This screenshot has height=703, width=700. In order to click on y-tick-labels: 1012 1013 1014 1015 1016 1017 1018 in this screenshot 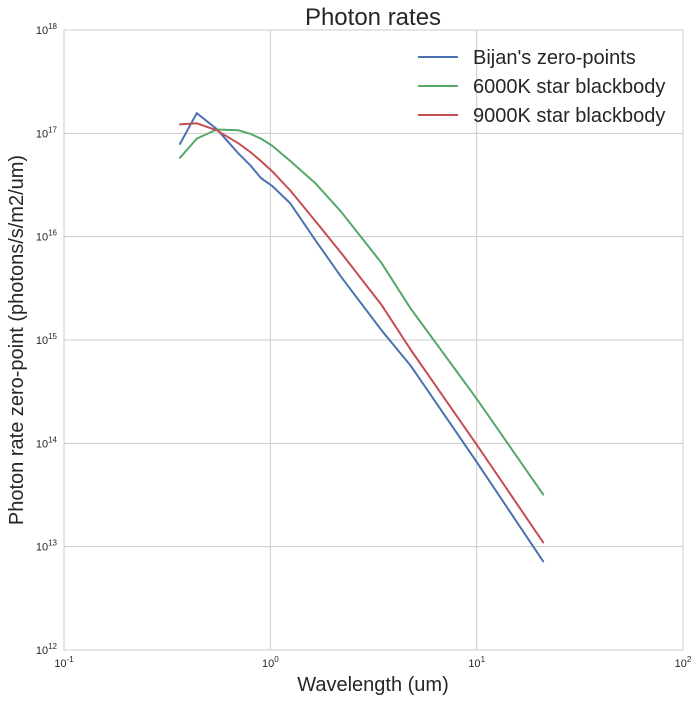, I will do `click(47, 339)`.